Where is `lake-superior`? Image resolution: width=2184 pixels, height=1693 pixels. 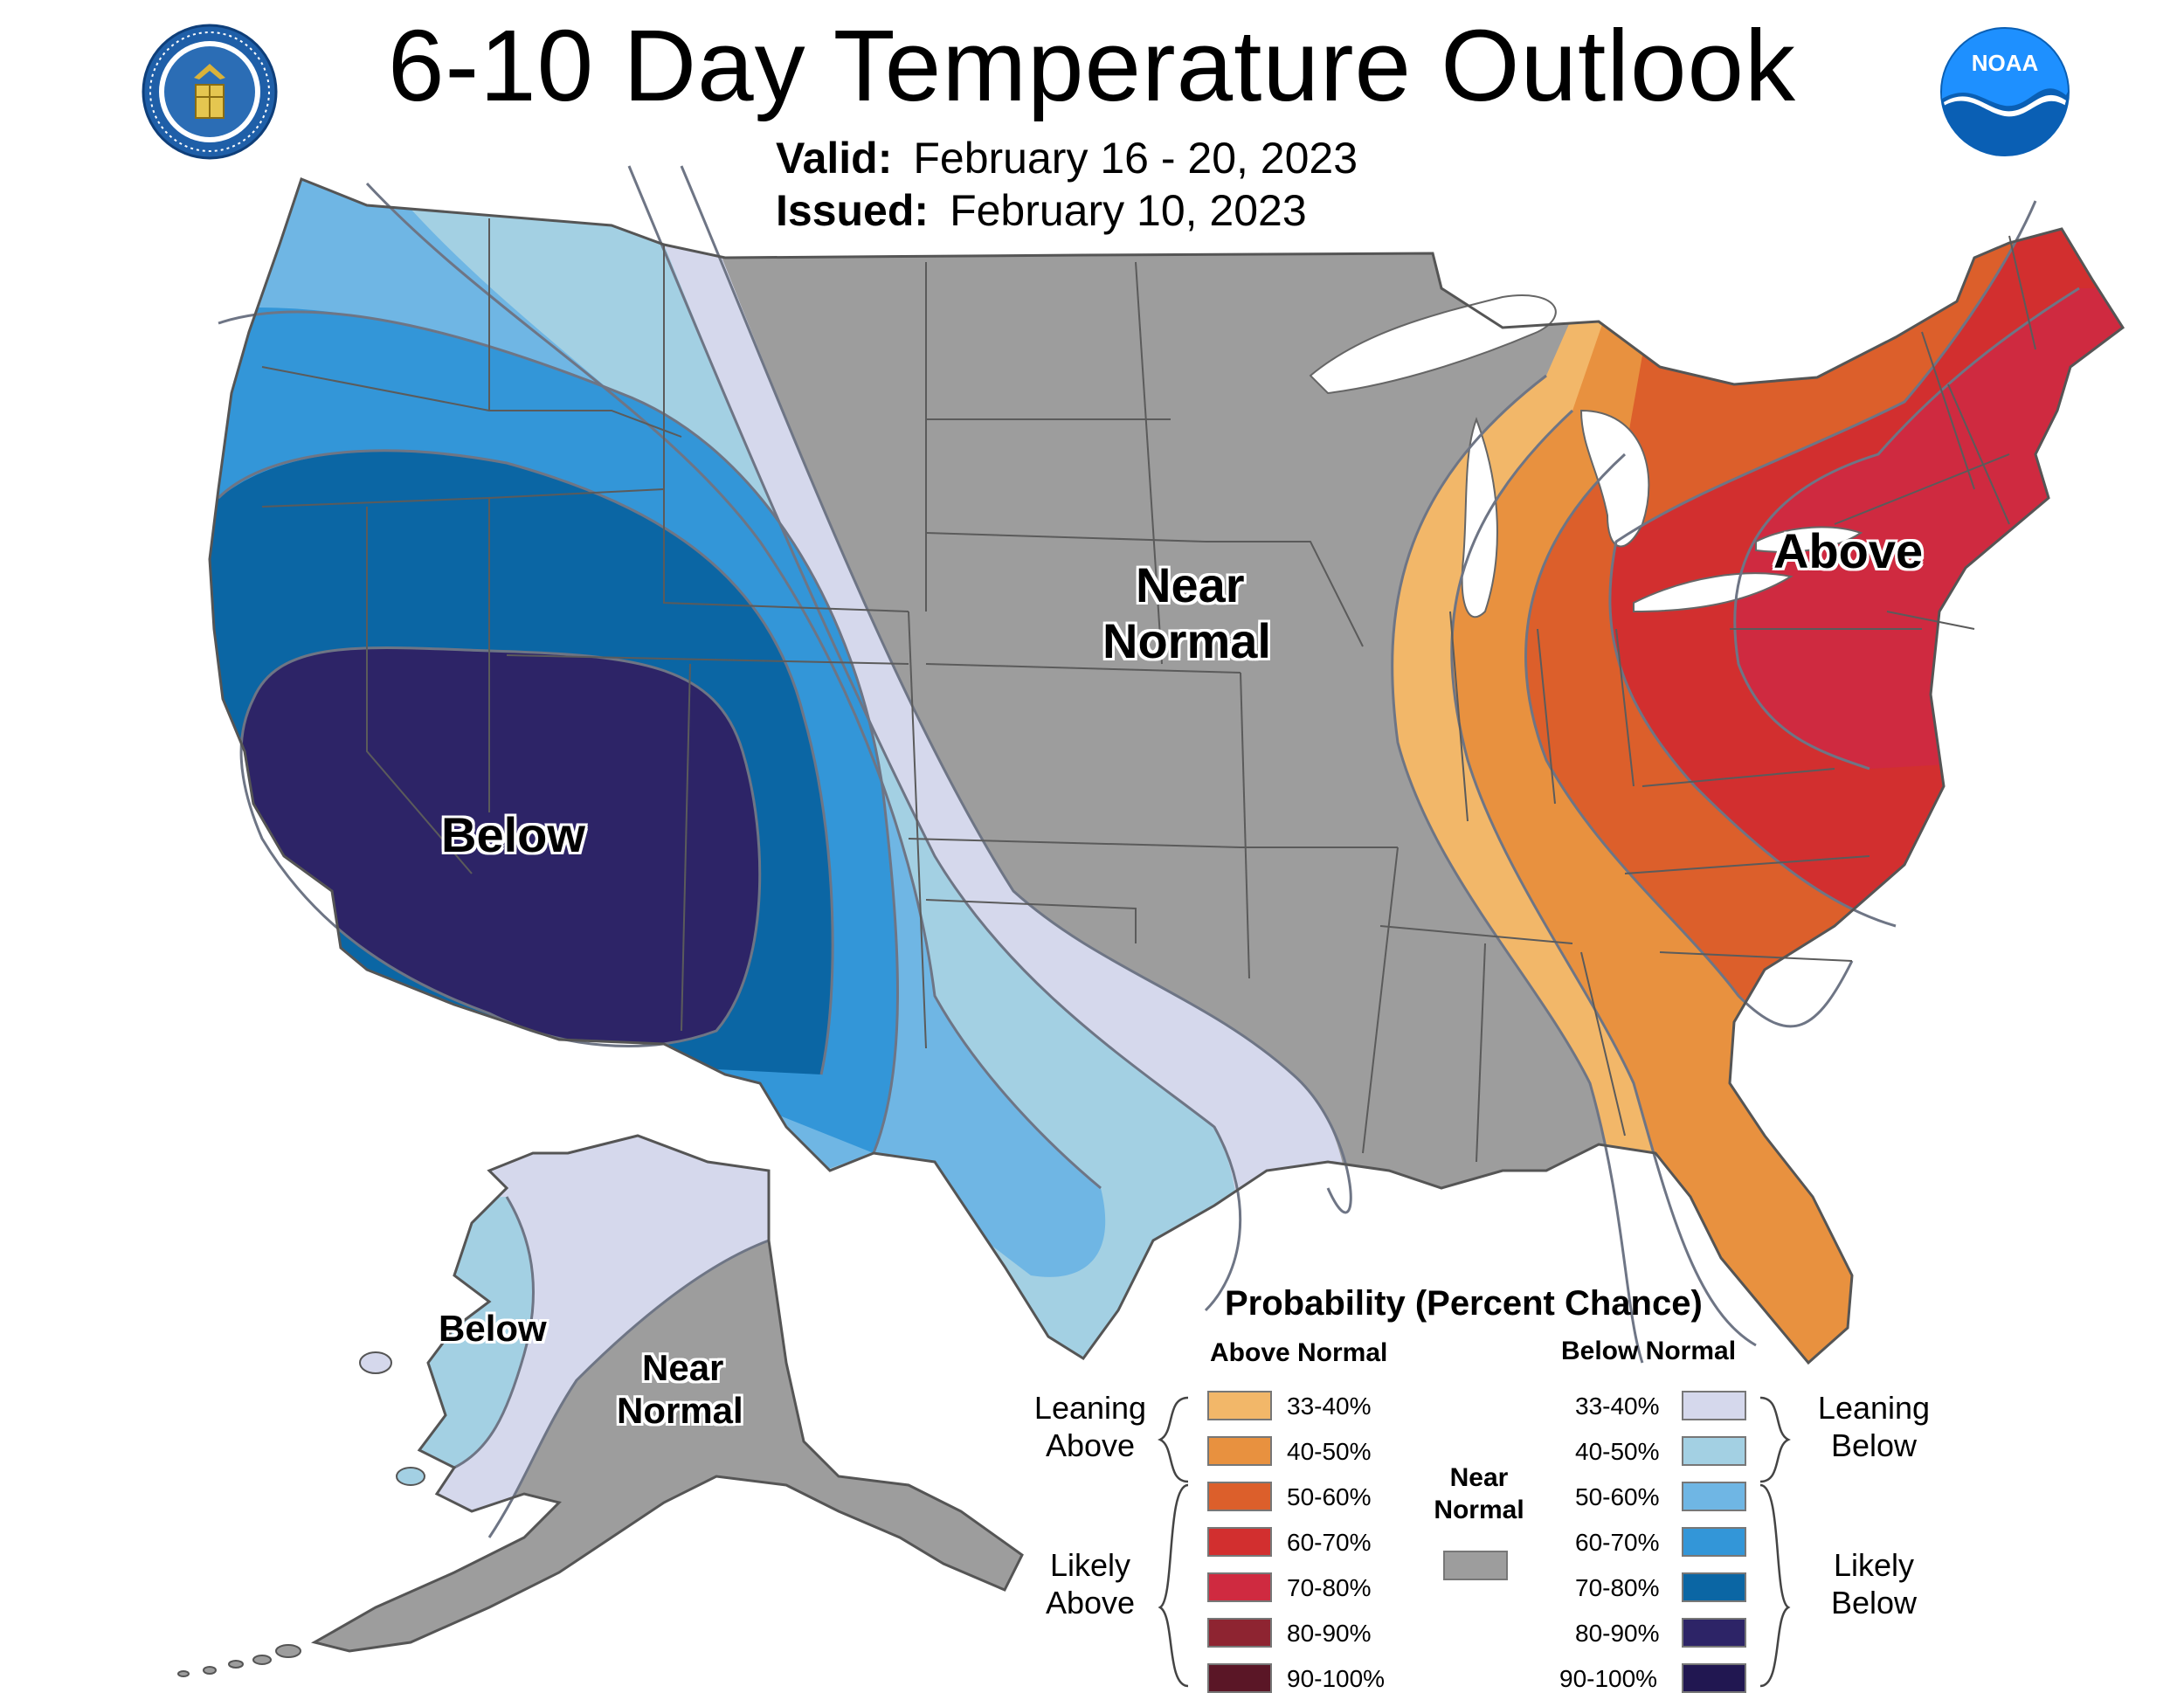
lake-superior is located at coordinates (1433, 344).